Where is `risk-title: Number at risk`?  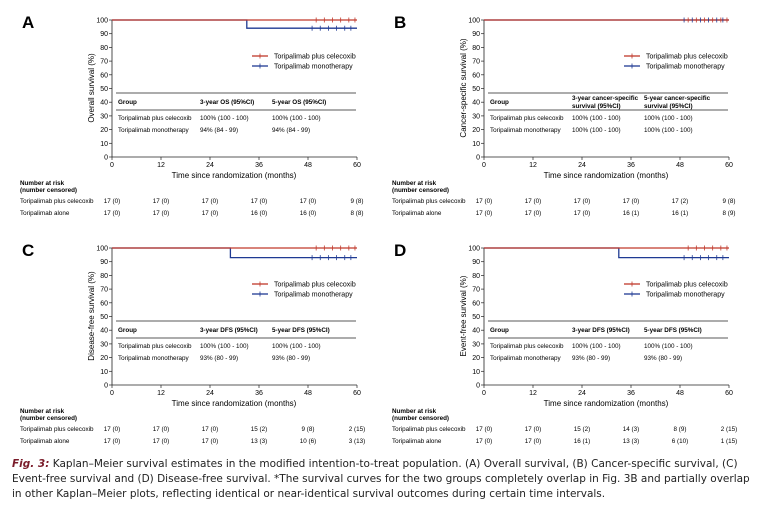 risk-title: Number at risk is located at coordinates (414, 183).